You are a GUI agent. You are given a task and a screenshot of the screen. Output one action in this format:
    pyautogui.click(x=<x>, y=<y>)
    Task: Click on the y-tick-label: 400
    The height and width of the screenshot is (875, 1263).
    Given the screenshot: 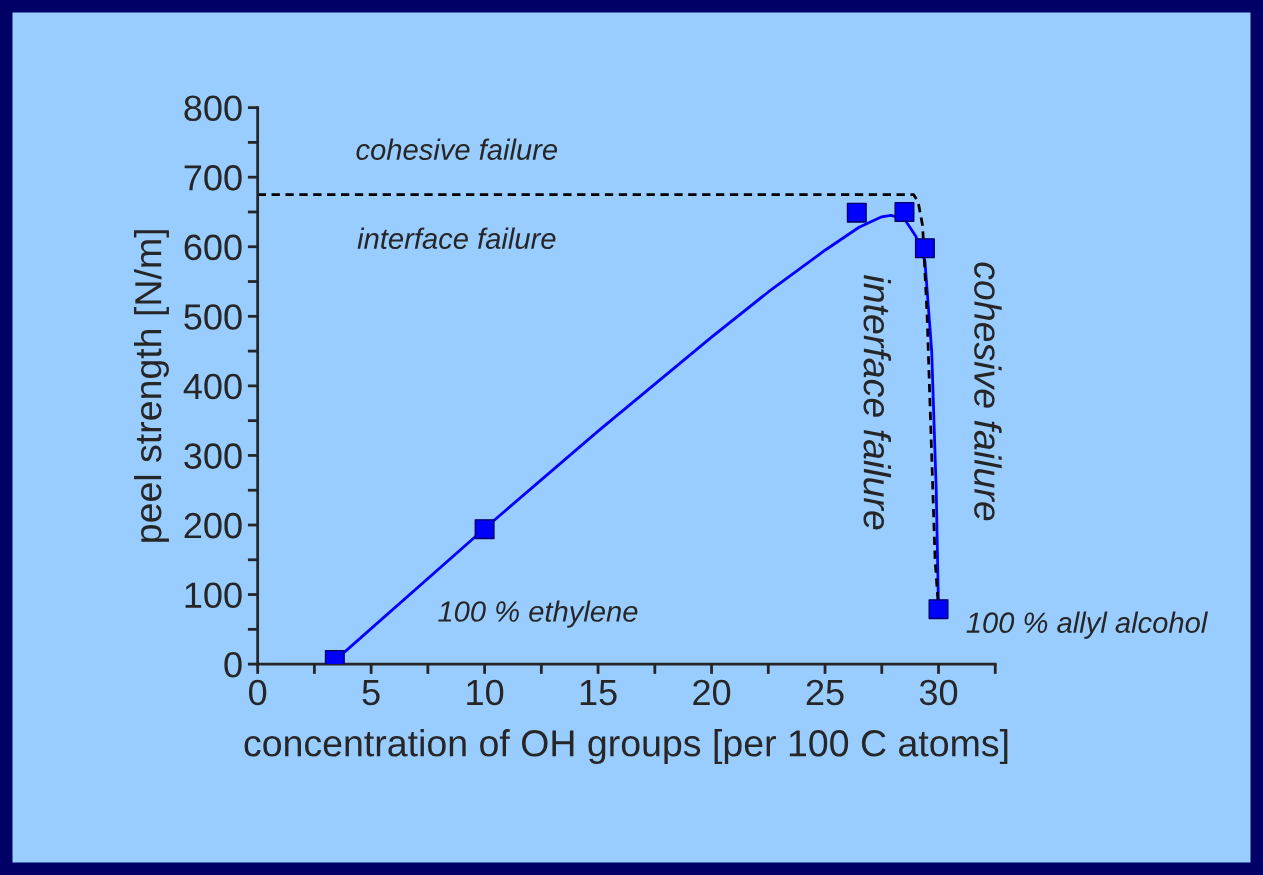 What is the action you would take?
    pyautogui.click(x=212, y=386)
    